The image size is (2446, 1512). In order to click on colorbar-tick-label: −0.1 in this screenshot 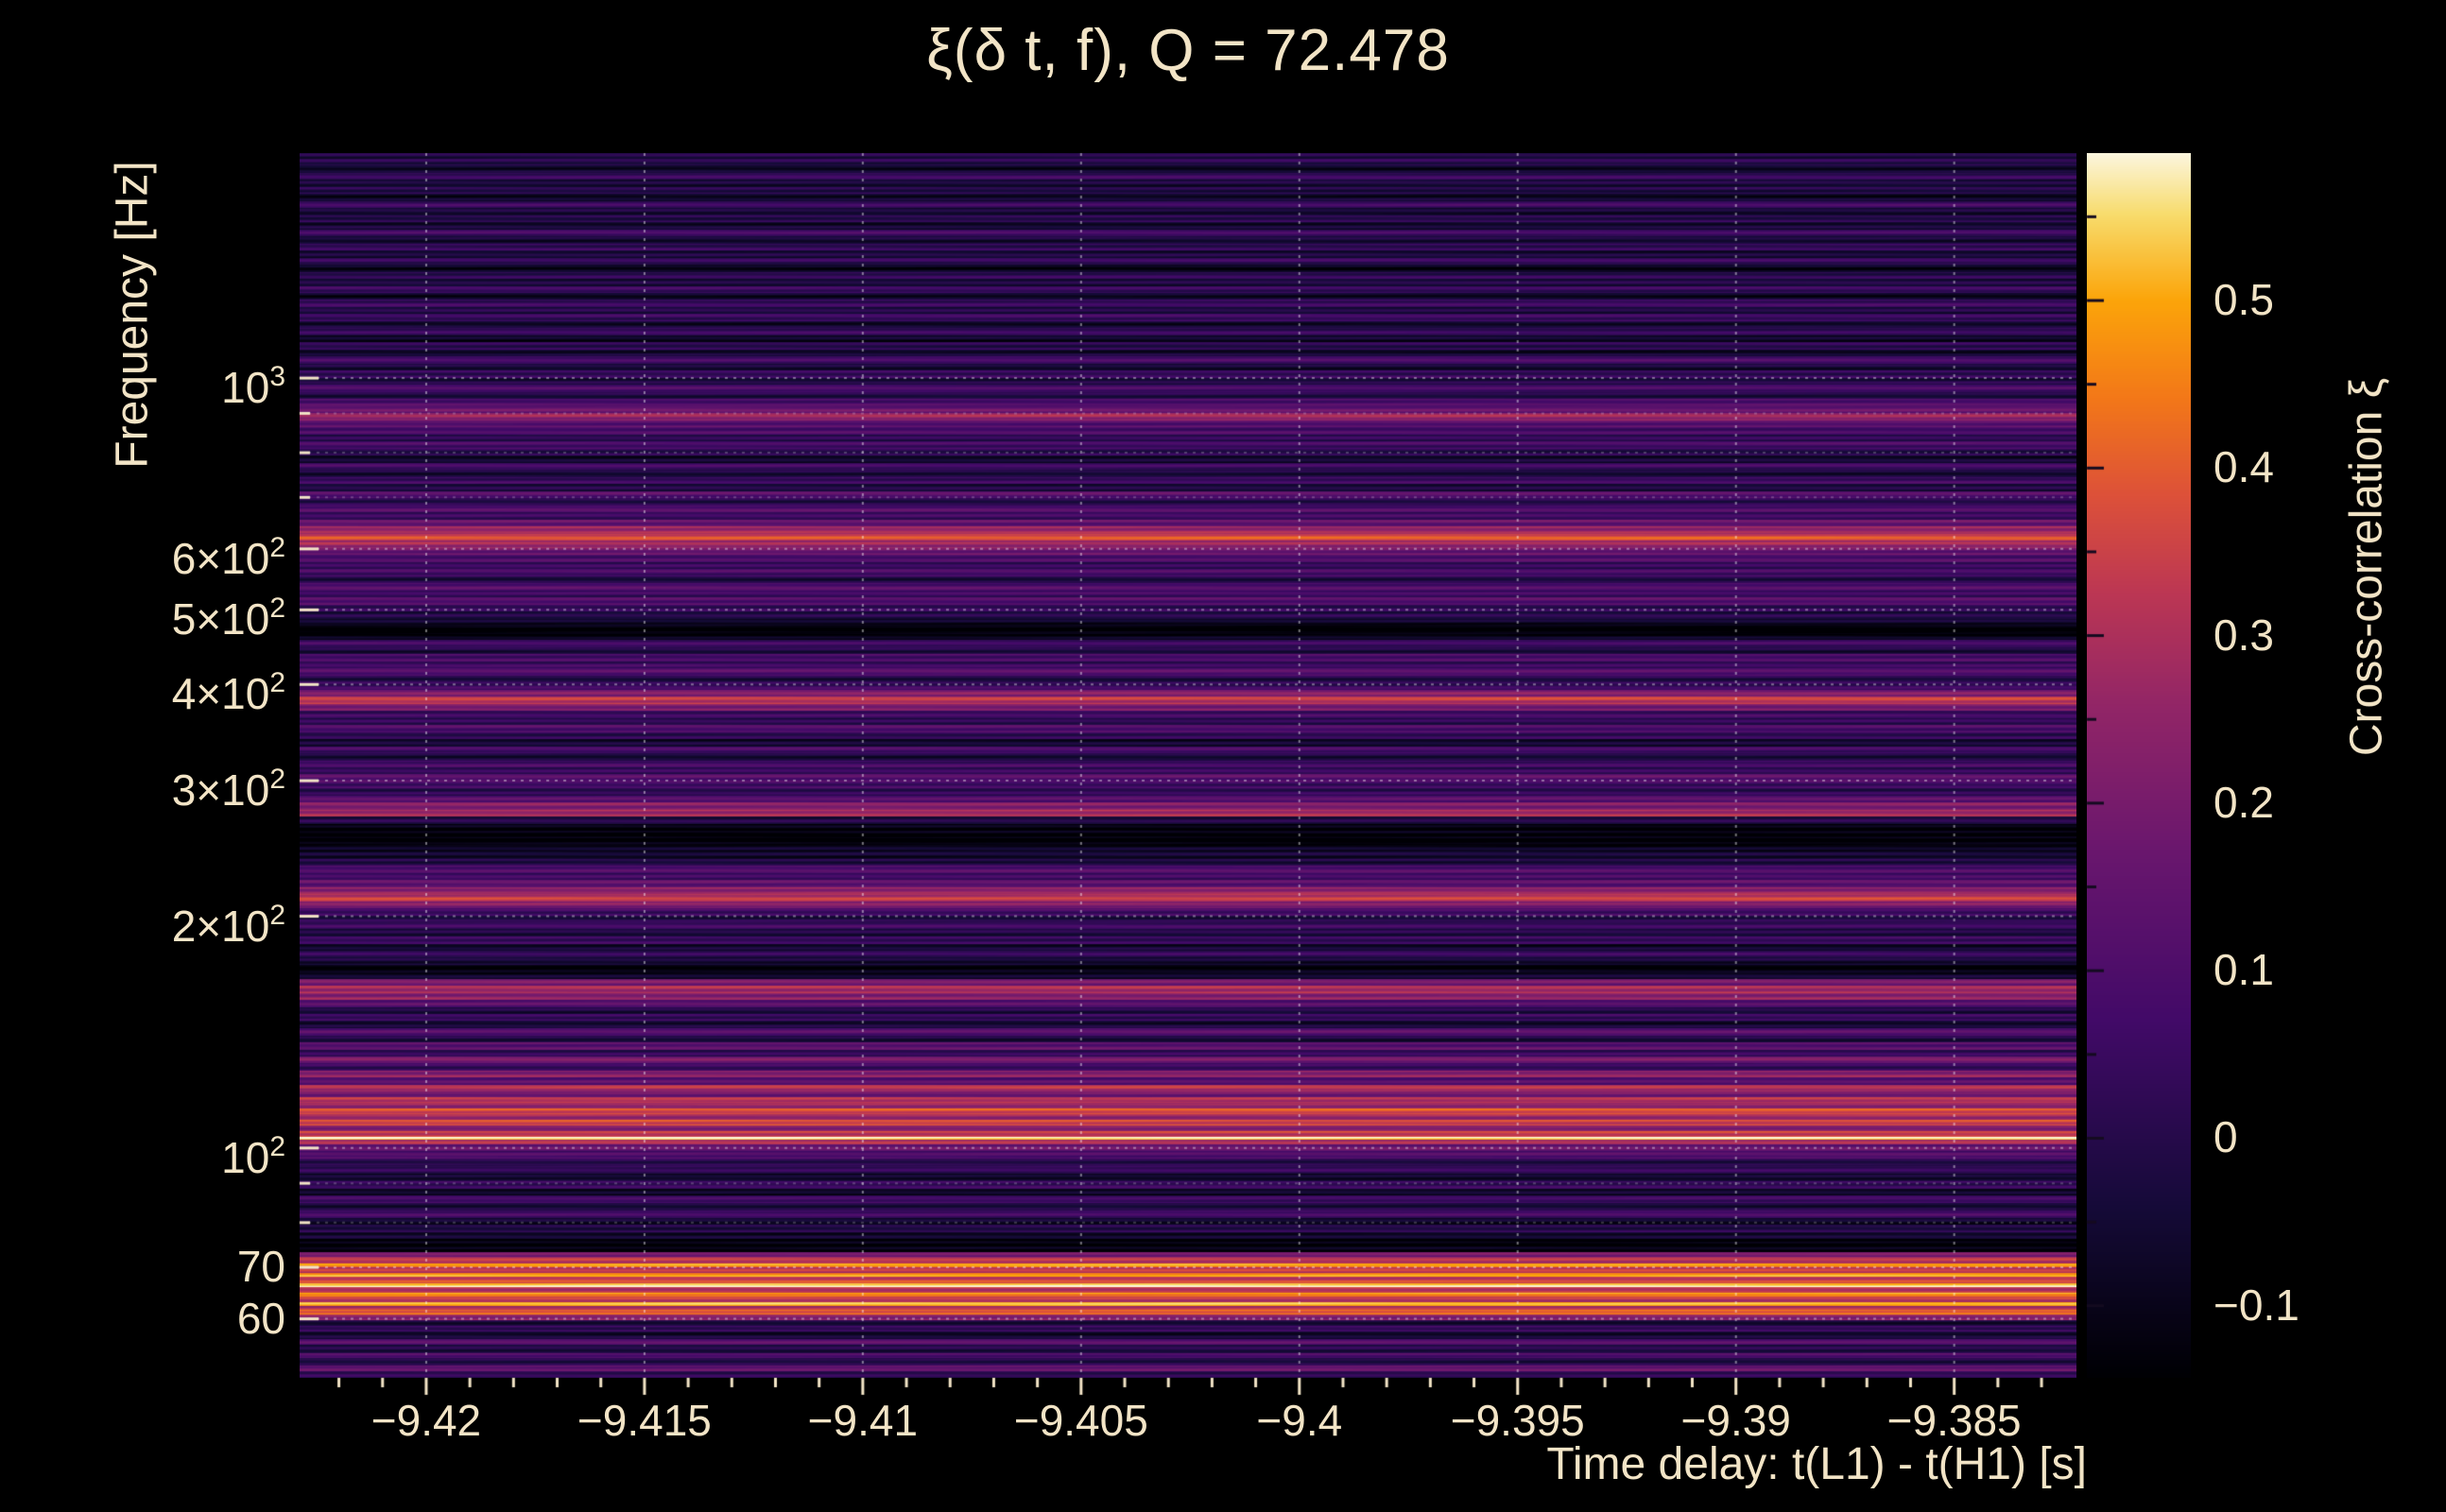, I will do `click(2256, 1305)`.